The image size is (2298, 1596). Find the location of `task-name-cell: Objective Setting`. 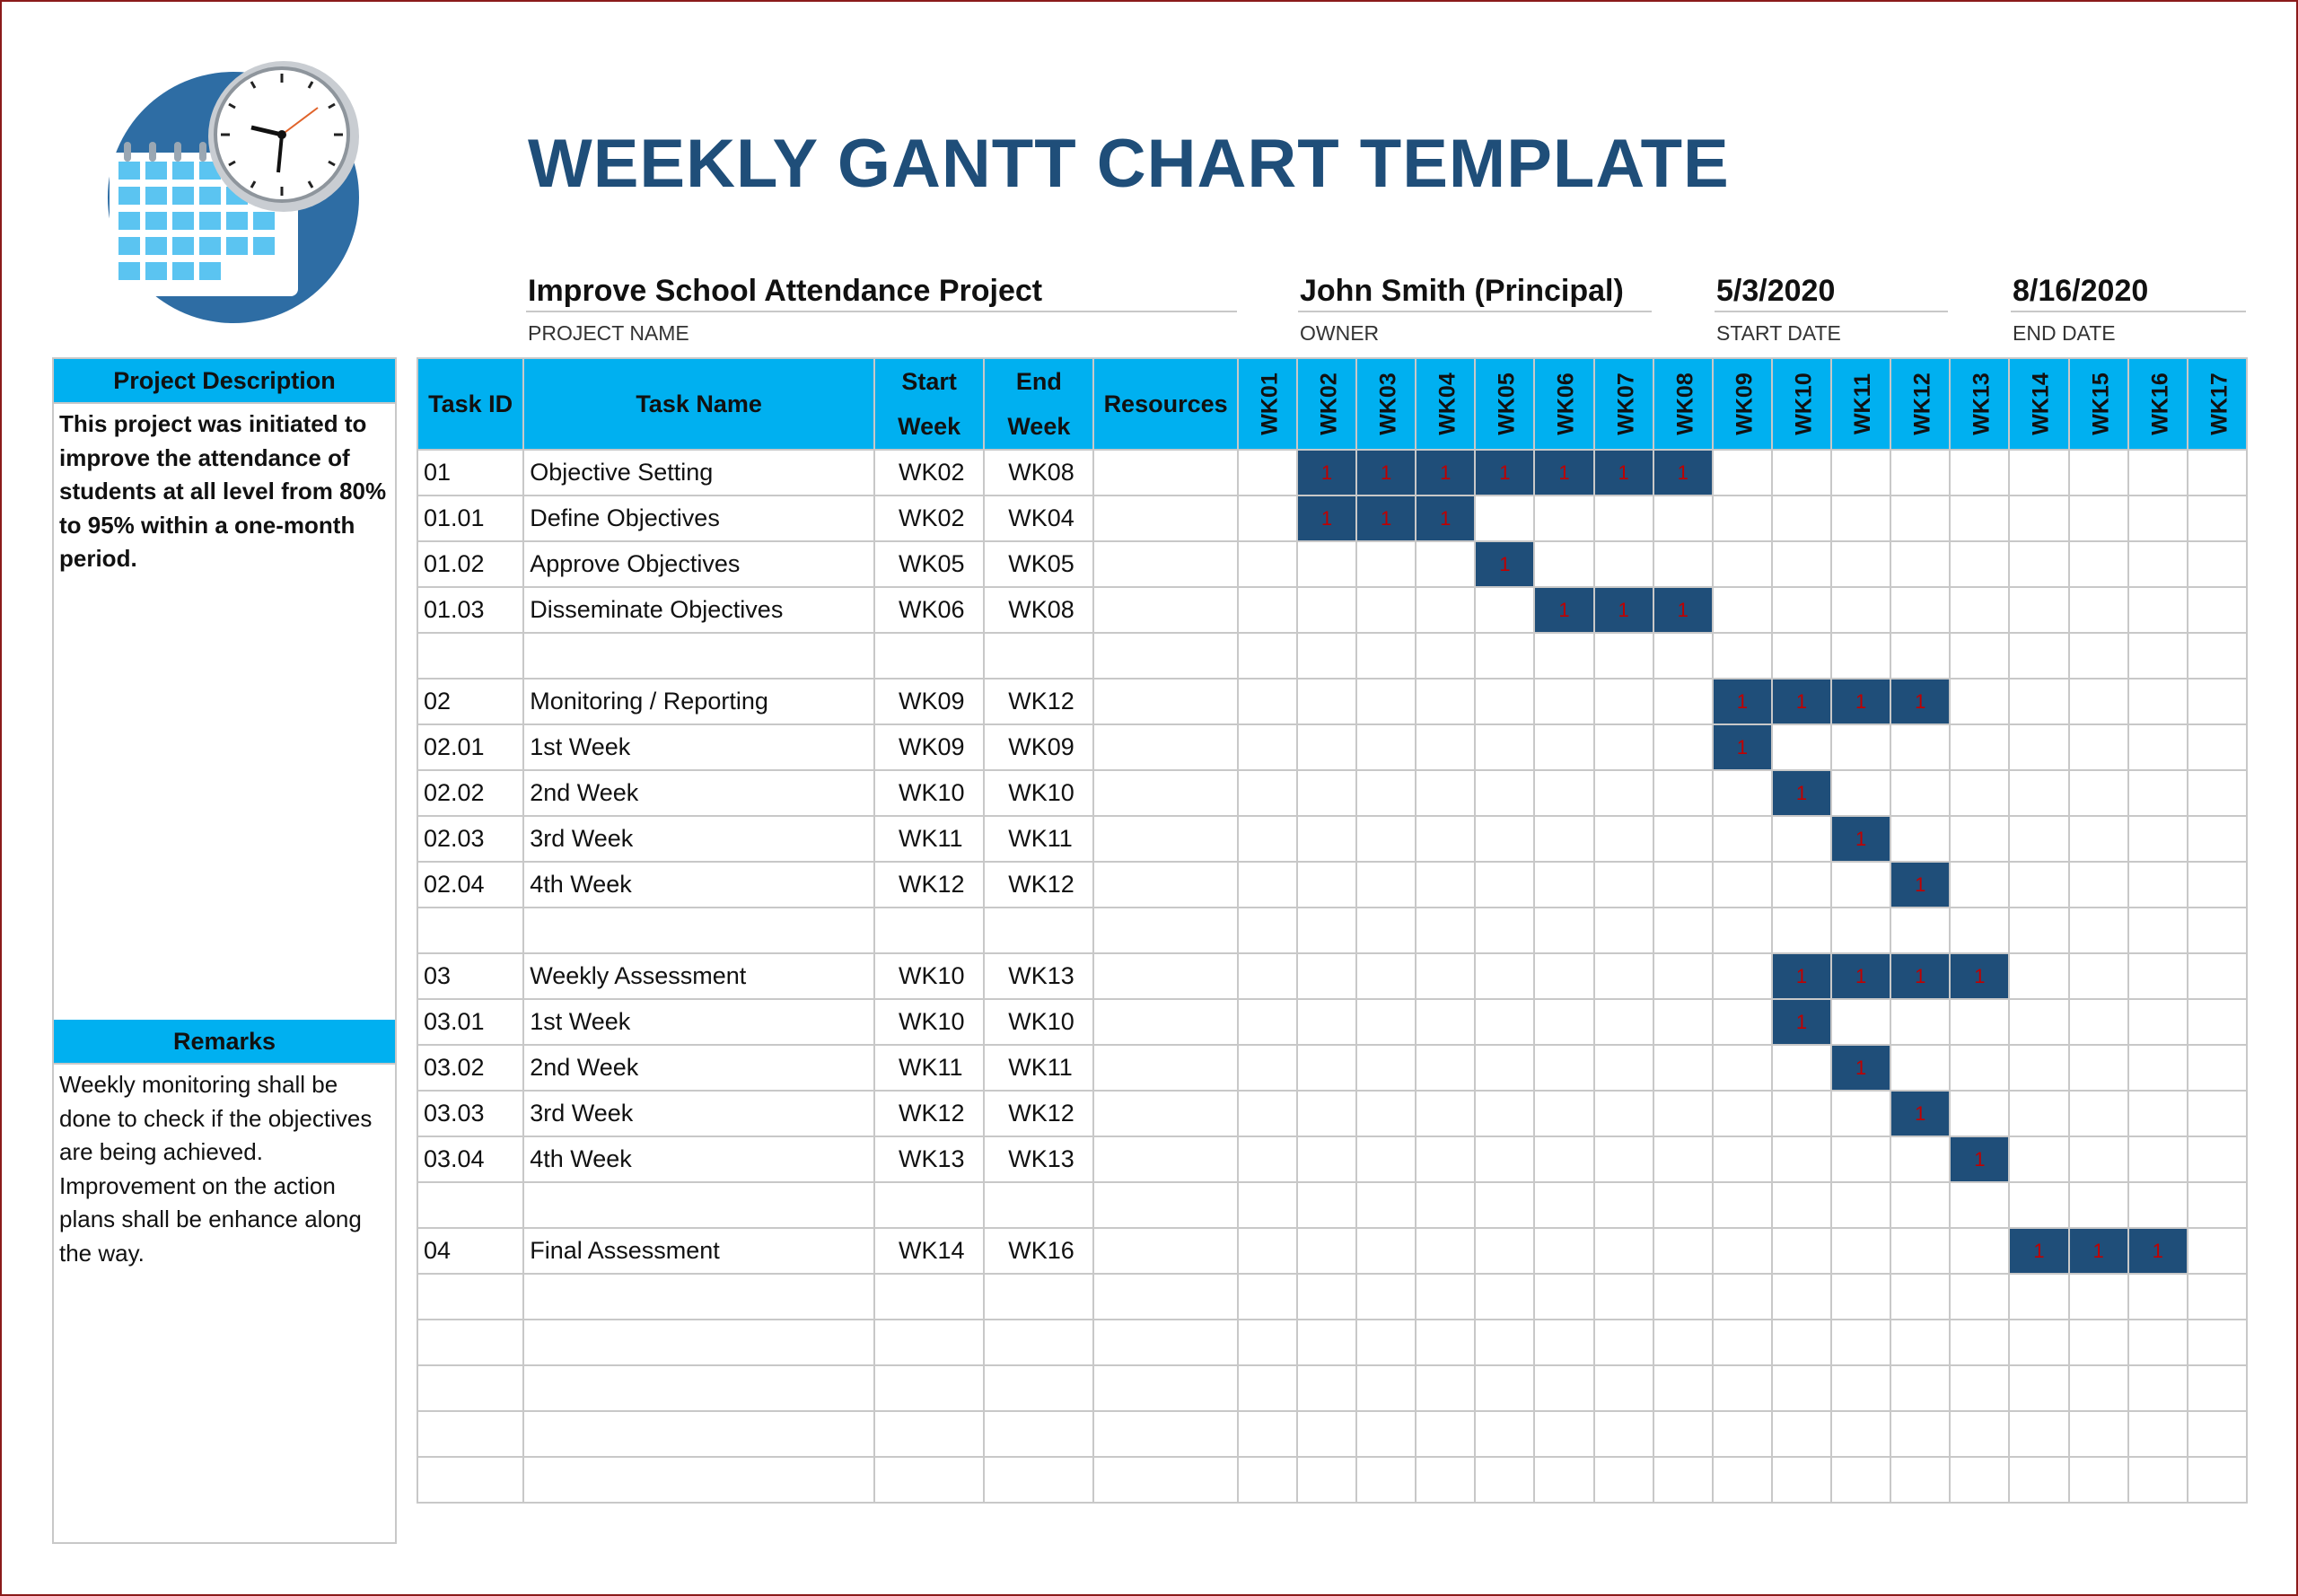

task-name-cell: Objective Setting is located at coordinates (698, 472).